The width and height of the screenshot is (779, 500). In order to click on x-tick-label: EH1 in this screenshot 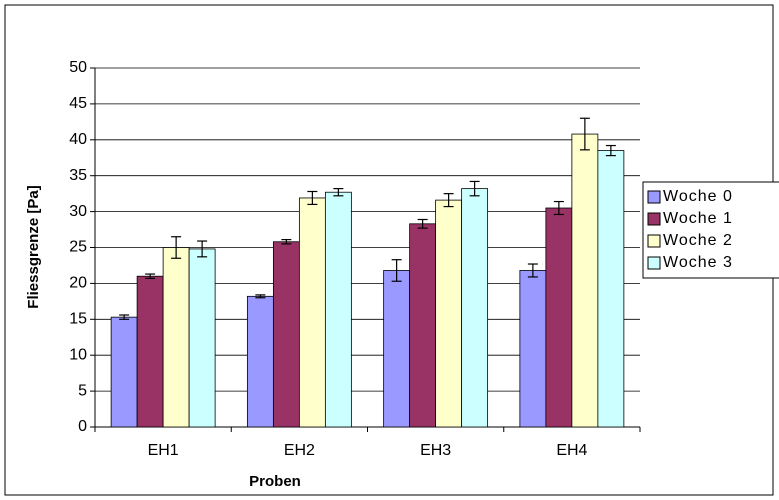, I will do `click(163, 450)`.